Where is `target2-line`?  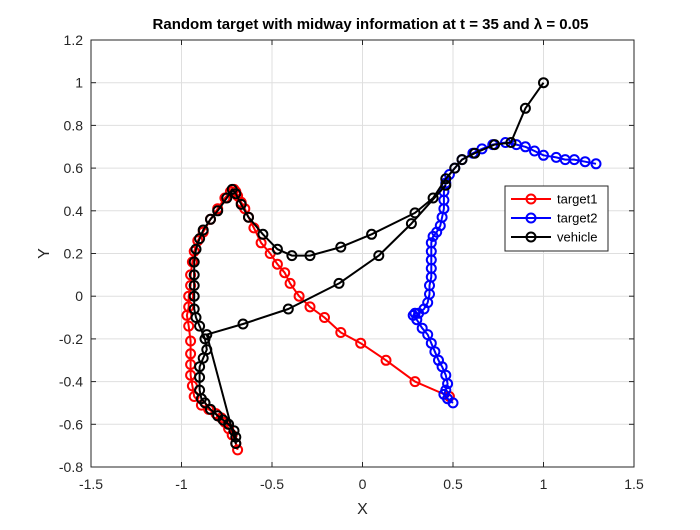 target2-line is located at coordinates (504, 272).